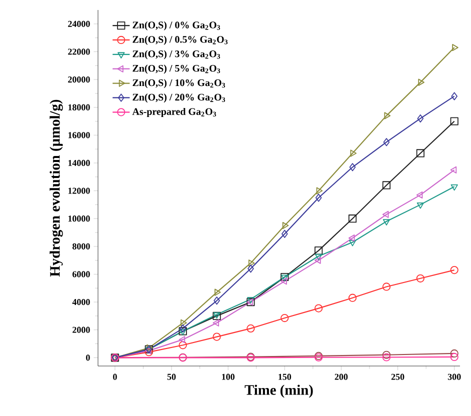 This screenshot has height=416, width=471. I want to click on y-tick-label: 4000, so click(81, 302).